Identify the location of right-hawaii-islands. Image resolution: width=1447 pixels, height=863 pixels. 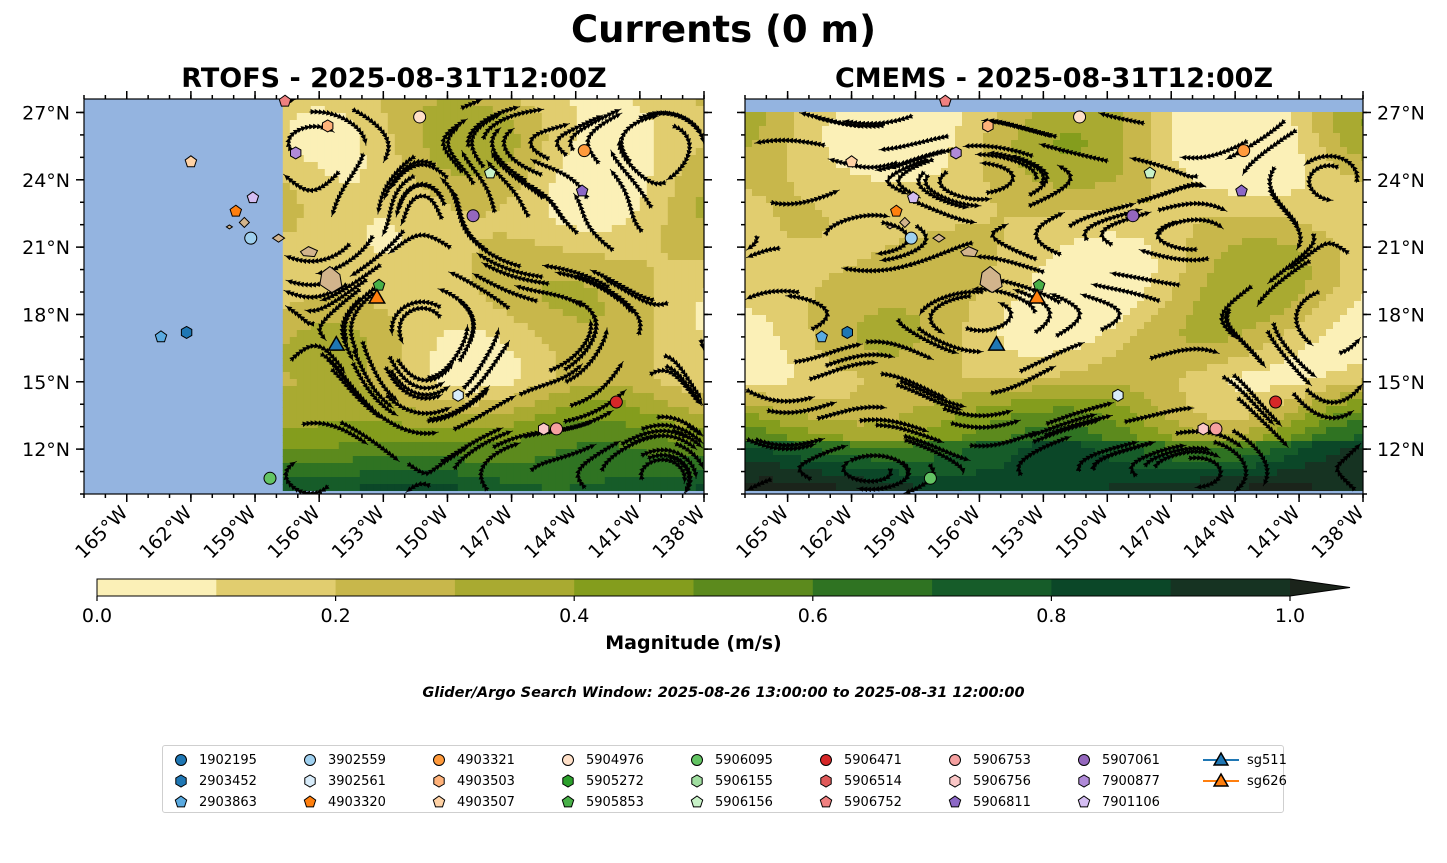
(944, 255).